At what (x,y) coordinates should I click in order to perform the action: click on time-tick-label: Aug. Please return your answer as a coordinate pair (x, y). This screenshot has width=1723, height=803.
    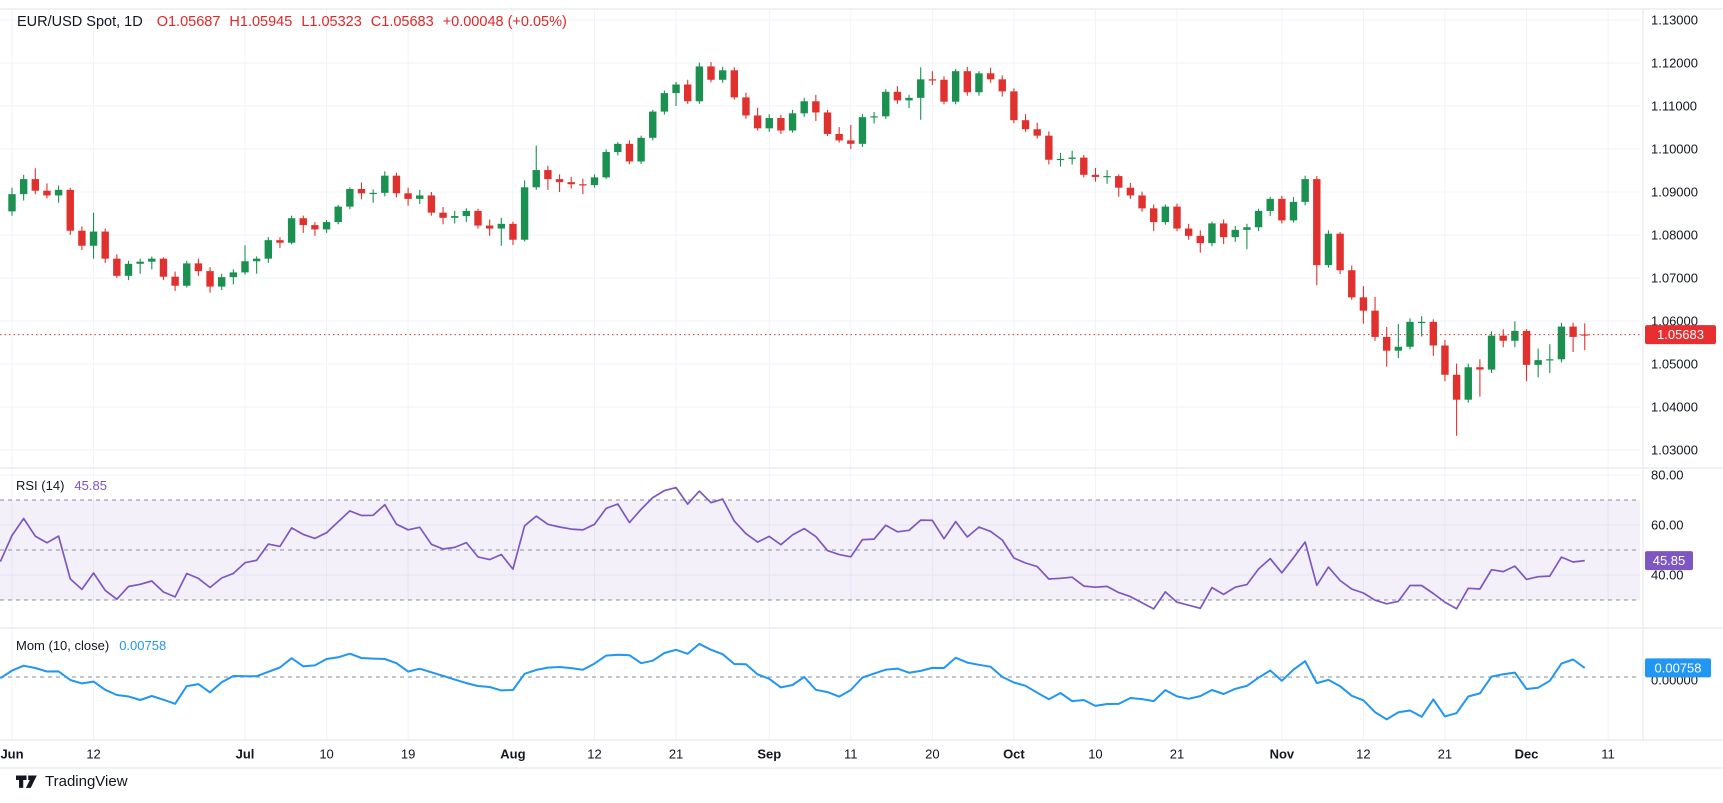
    Looking at the image, I should click on (512, 754).